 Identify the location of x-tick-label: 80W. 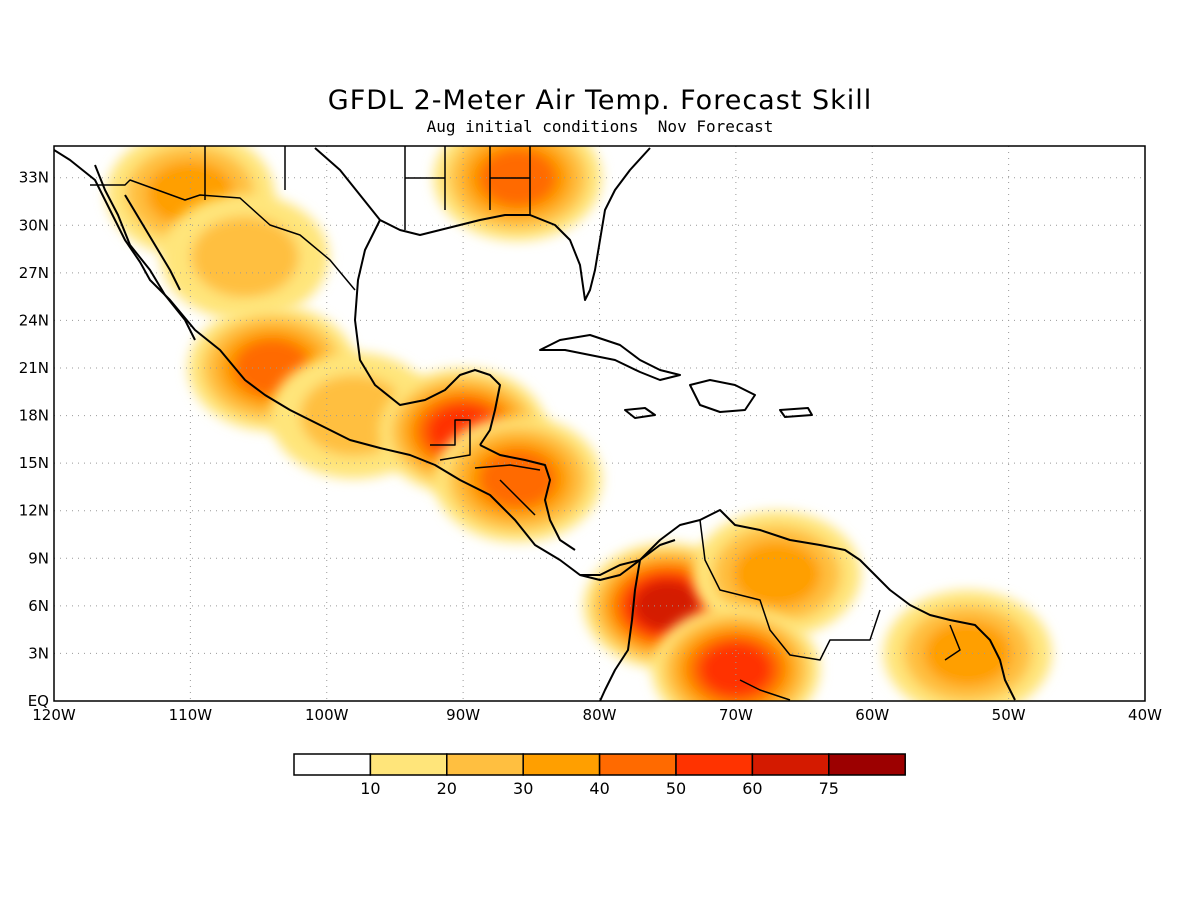
(600, 715).